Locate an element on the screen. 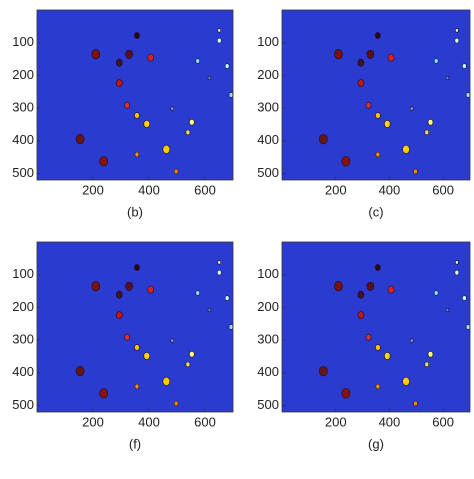 This screenshot has height=479, width=474. panel-caption: (g) is located at coordinates (376, 443).